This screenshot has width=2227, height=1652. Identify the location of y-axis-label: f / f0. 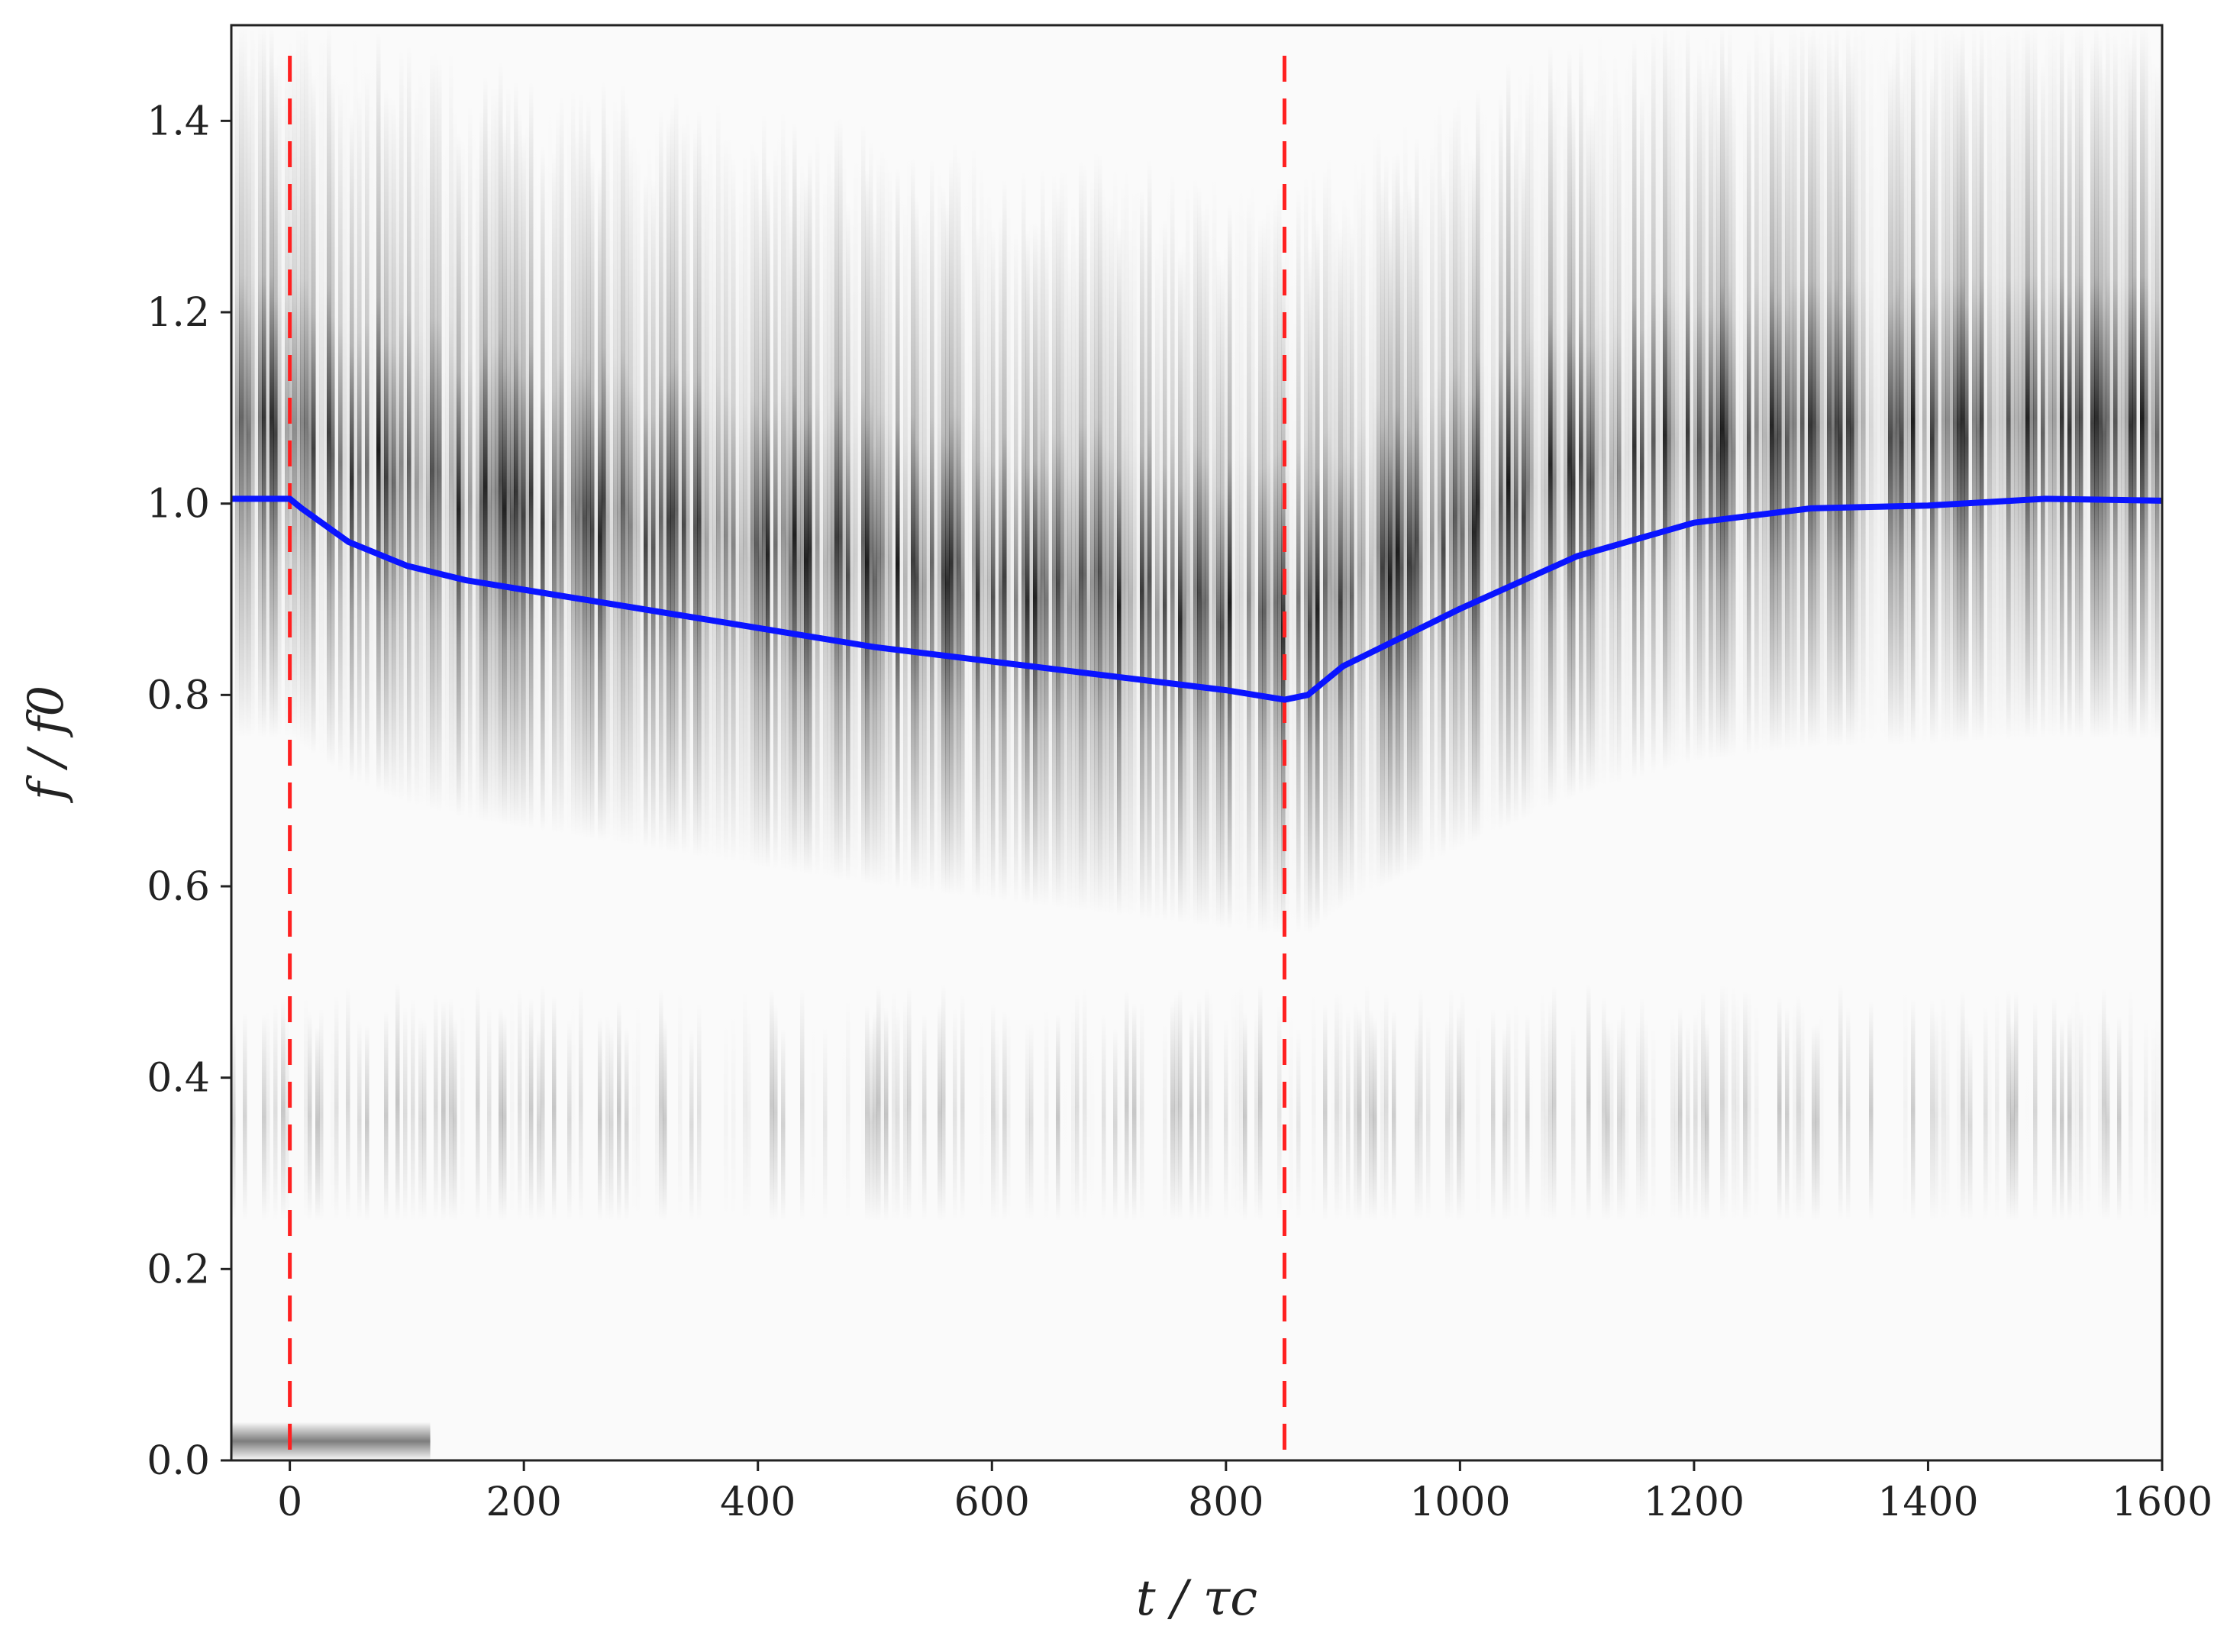
(47, 744).